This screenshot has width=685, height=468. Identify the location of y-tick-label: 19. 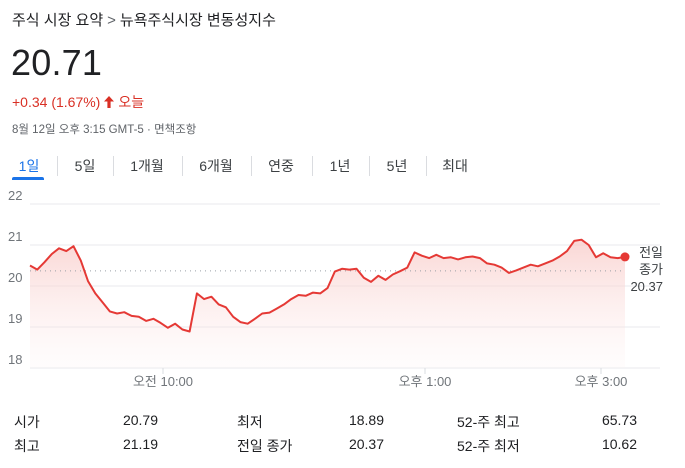
(15, 318).